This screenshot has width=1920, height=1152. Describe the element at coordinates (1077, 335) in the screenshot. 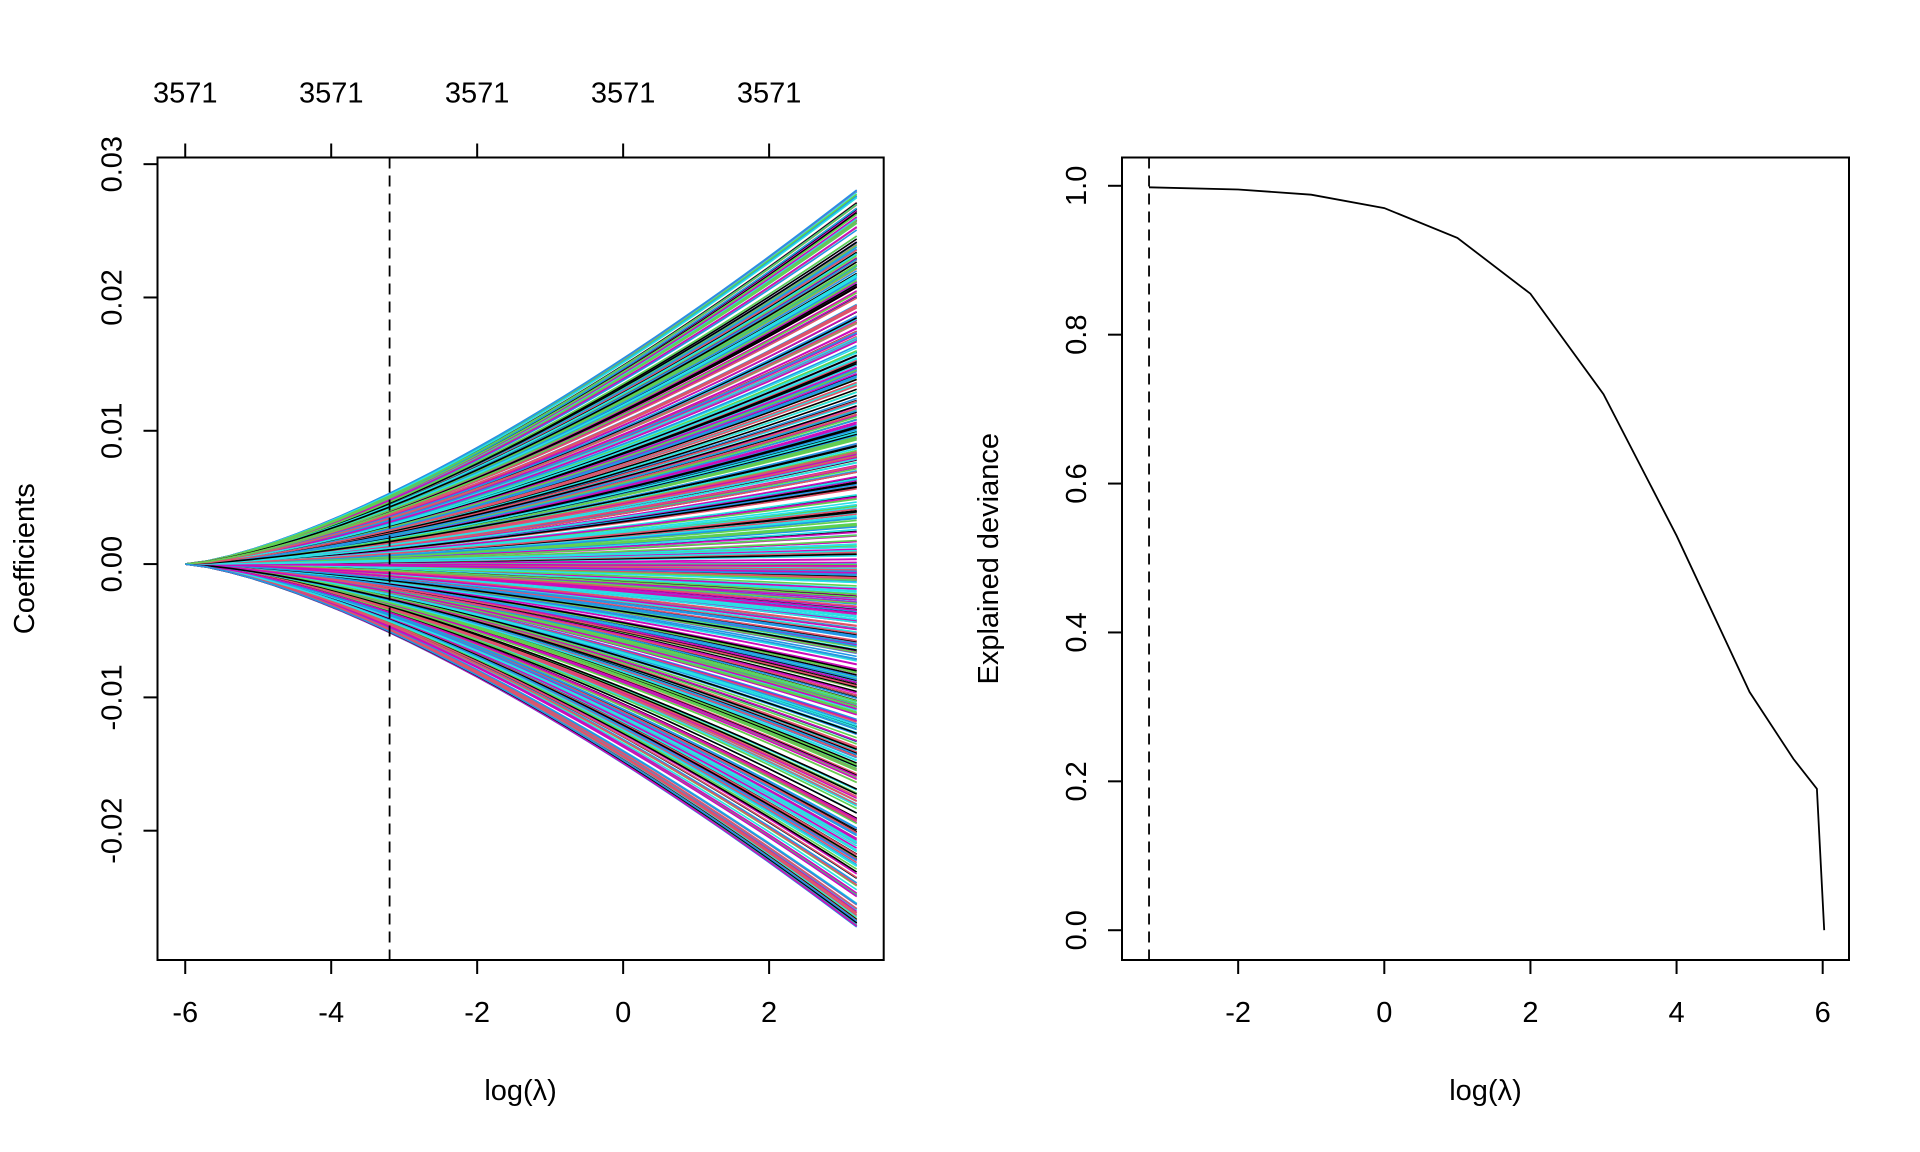

I see `y-tick-label: 0.8` at that location.